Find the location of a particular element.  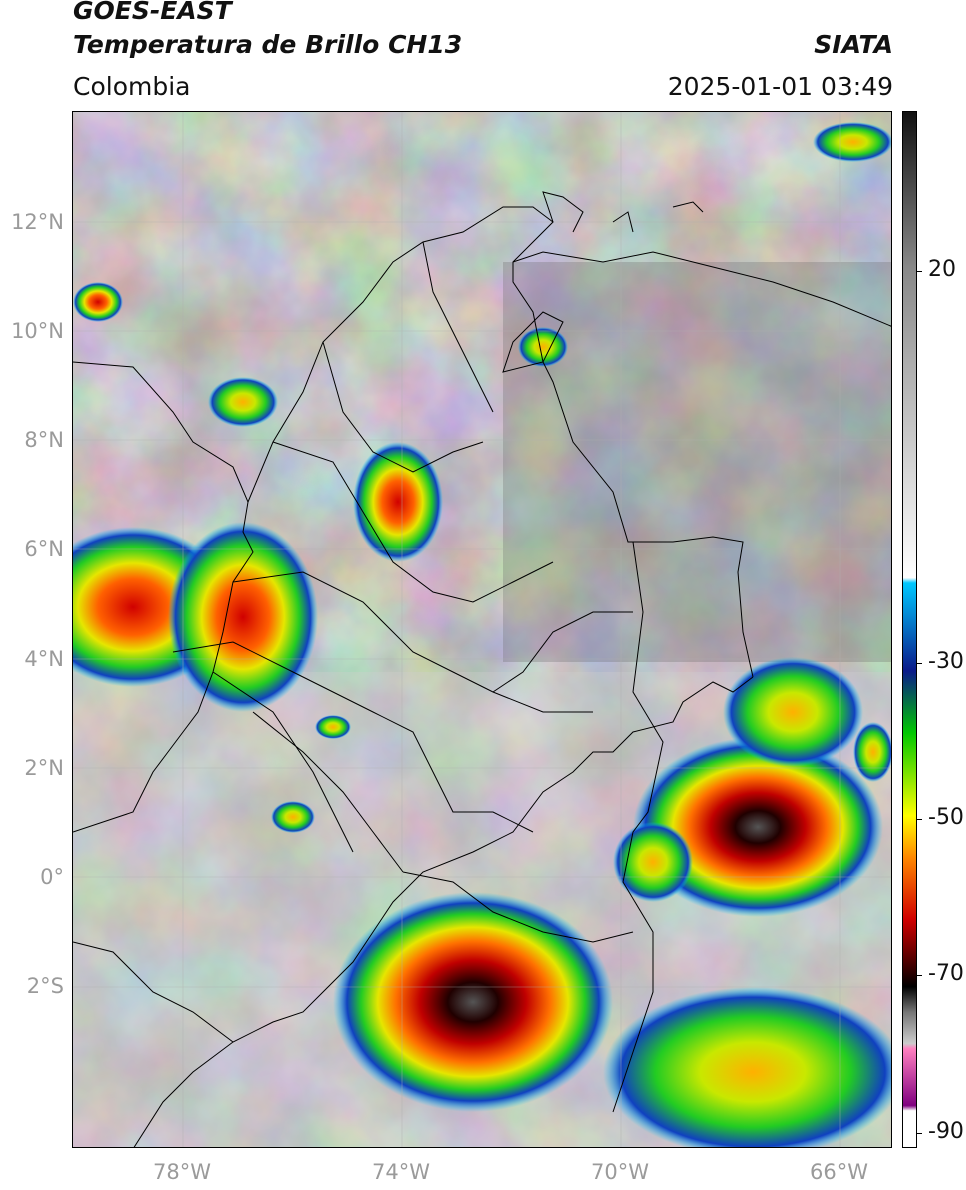

colorbar is located at coordinates (909, 629).